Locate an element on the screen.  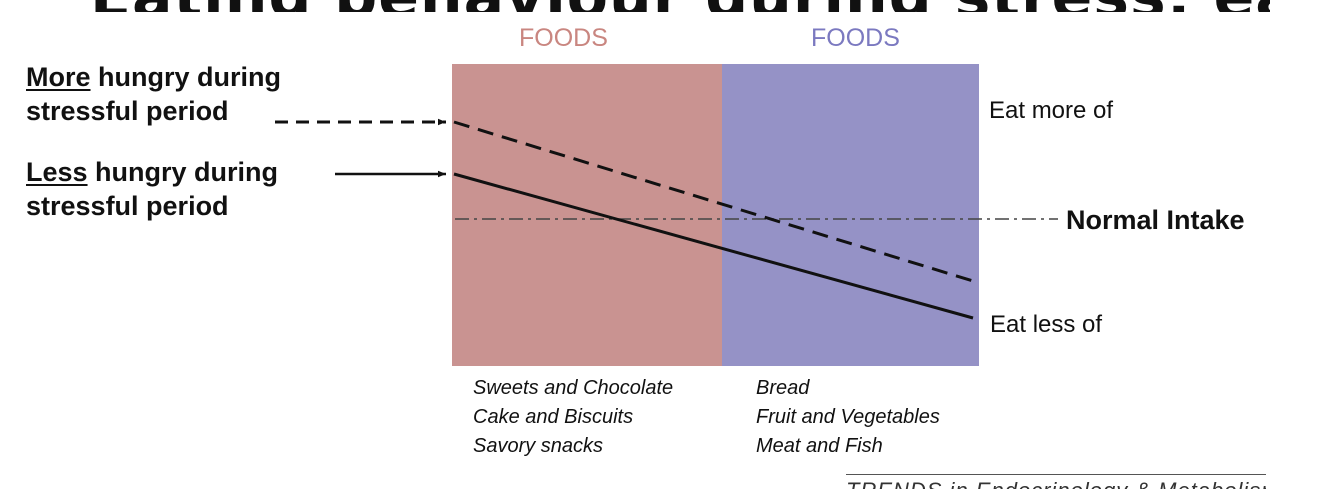
source-rule is located at coordinates (1056, 474).